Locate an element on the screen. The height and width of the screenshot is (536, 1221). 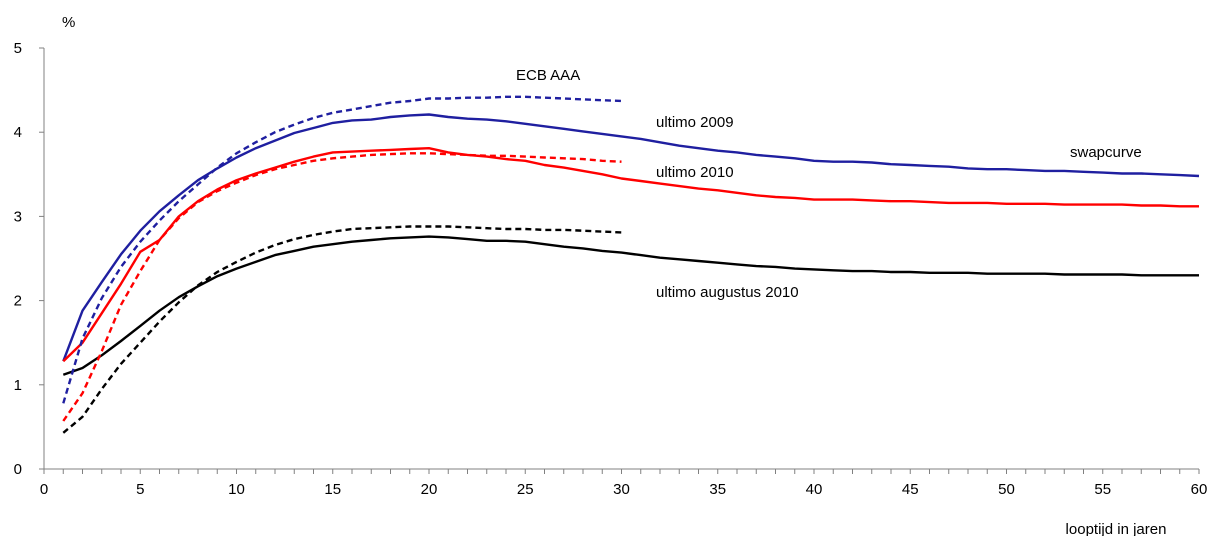
y-axis-label: % is located at coordinates (68, 22).